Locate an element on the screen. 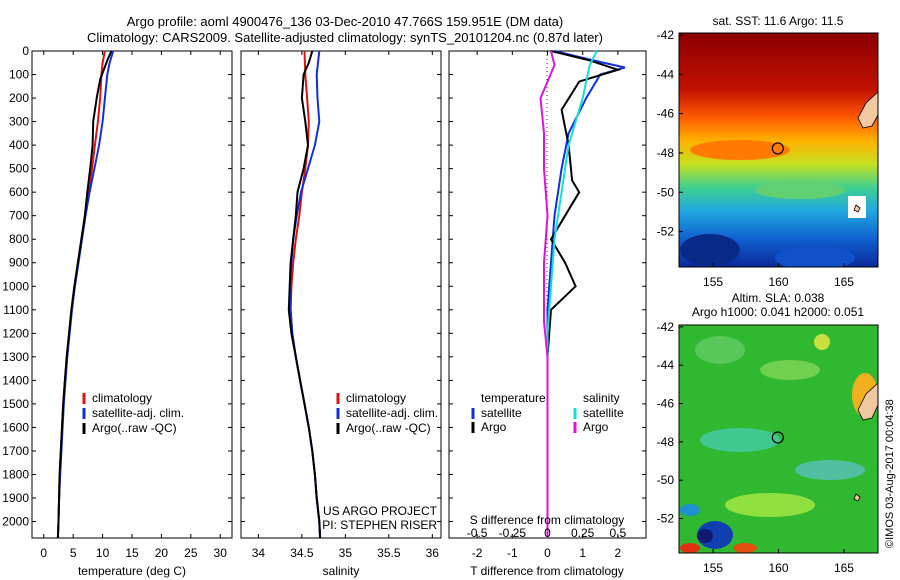 The height and width of the screenshot is (580, 900). sla-map-title: Altim. SLA: 0.038 is located at coordinates (778, 298).